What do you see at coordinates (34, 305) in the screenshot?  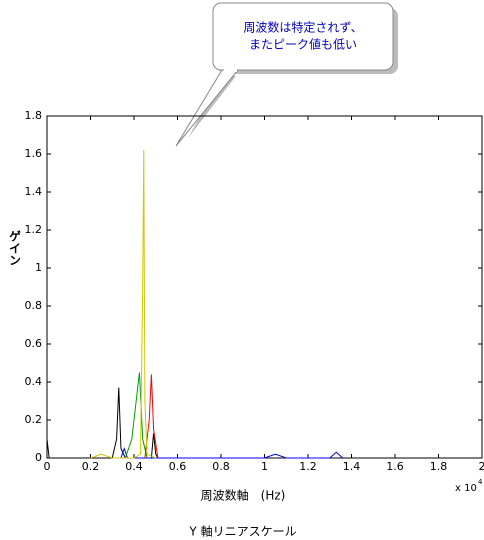 I see `y-tick-label: 0.8` at bounding box center [34, 305].